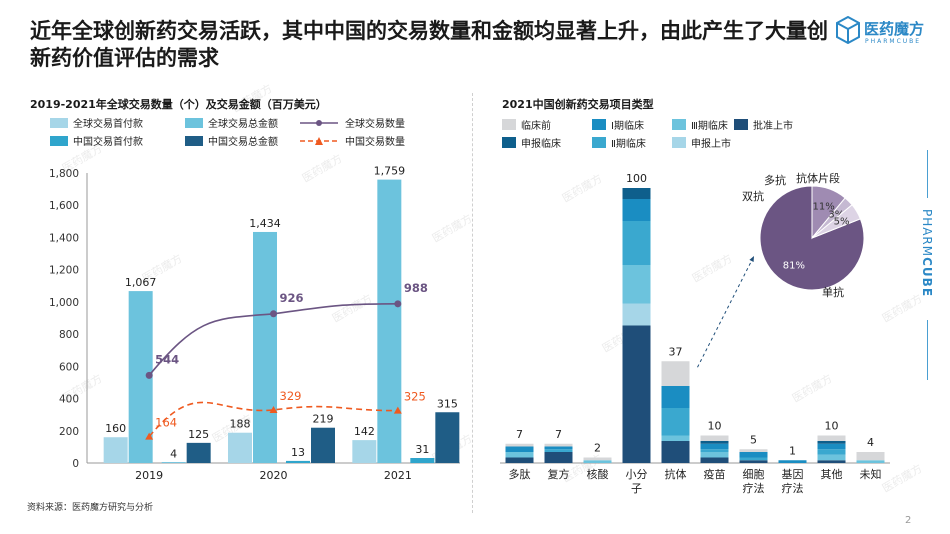 The width and height of the screenshot is (950, 534). What do you see at coordinates (792, 450) in the screenshot?
I see `bar-total-label: 1` at bounding box center [792, 450].